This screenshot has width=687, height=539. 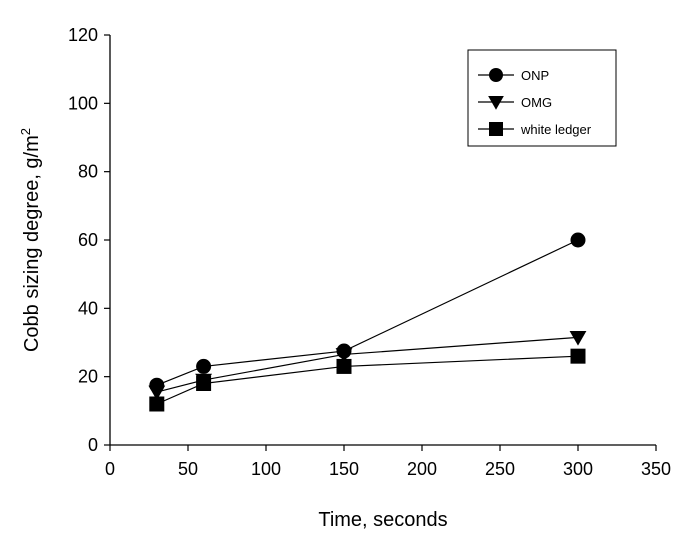 I want to click on x-tick-label: 150, so click(x=344, y=469).